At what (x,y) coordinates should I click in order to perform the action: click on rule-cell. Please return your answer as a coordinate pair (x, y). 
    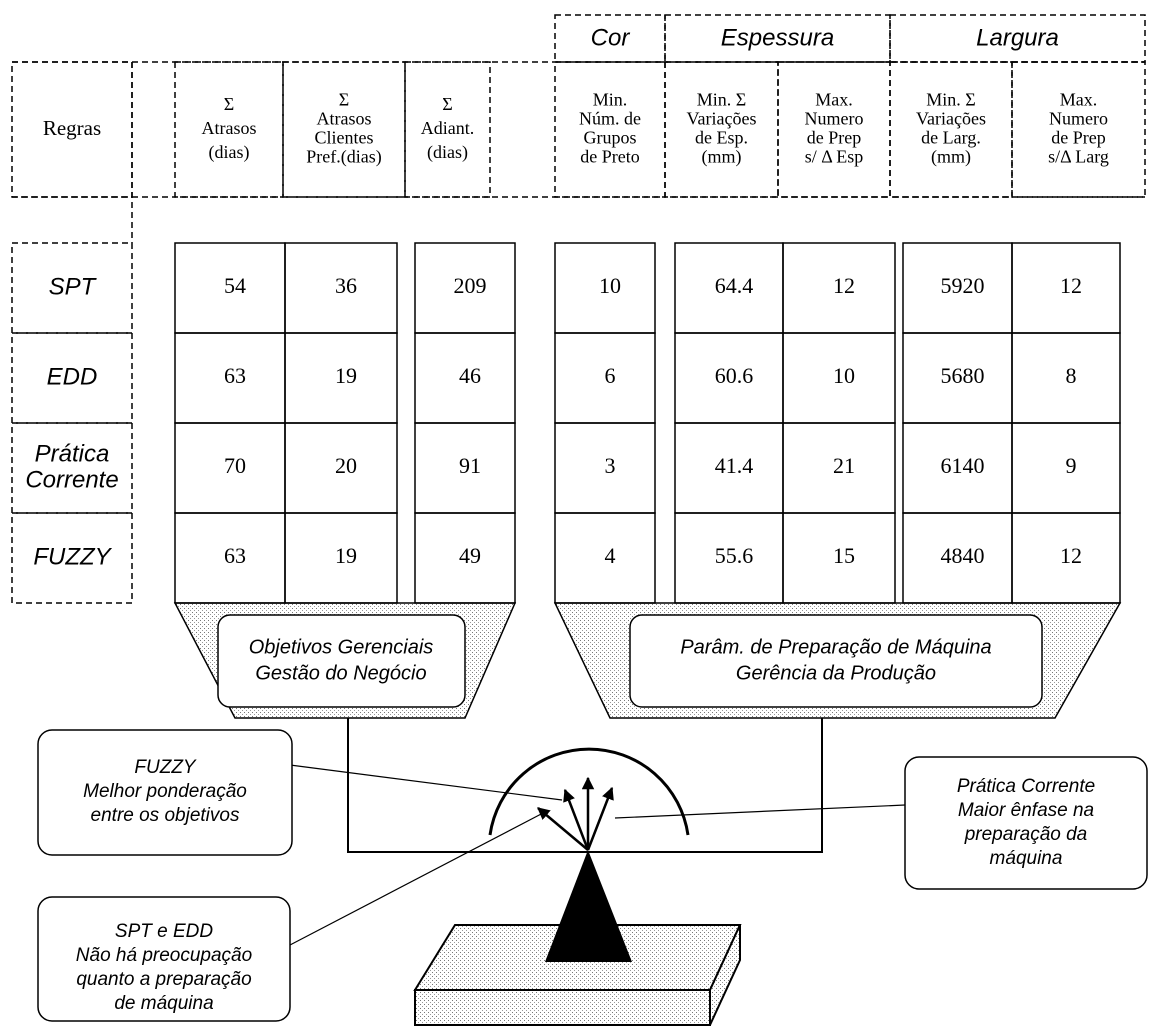
    Looking at the image, I should click on (72, 558).